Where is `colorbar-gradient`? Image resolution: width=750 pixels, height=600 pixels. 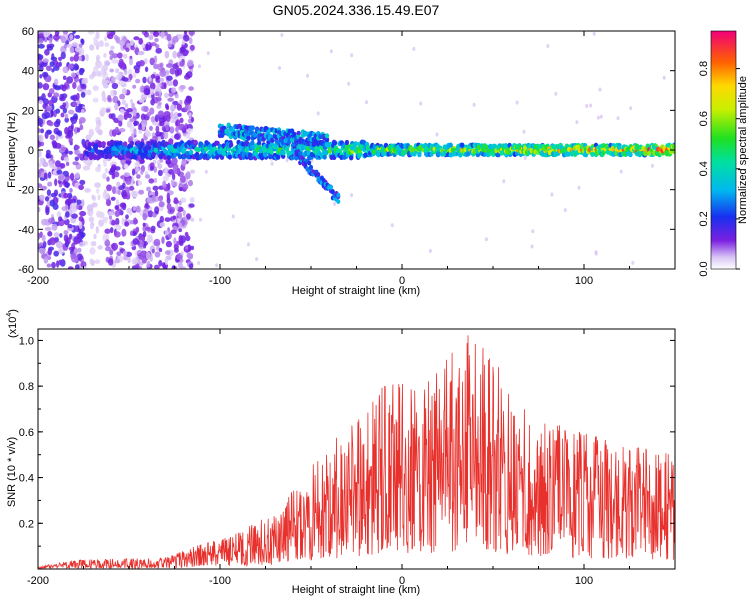
colorbar-gradient is located at coordinates (723, 150).